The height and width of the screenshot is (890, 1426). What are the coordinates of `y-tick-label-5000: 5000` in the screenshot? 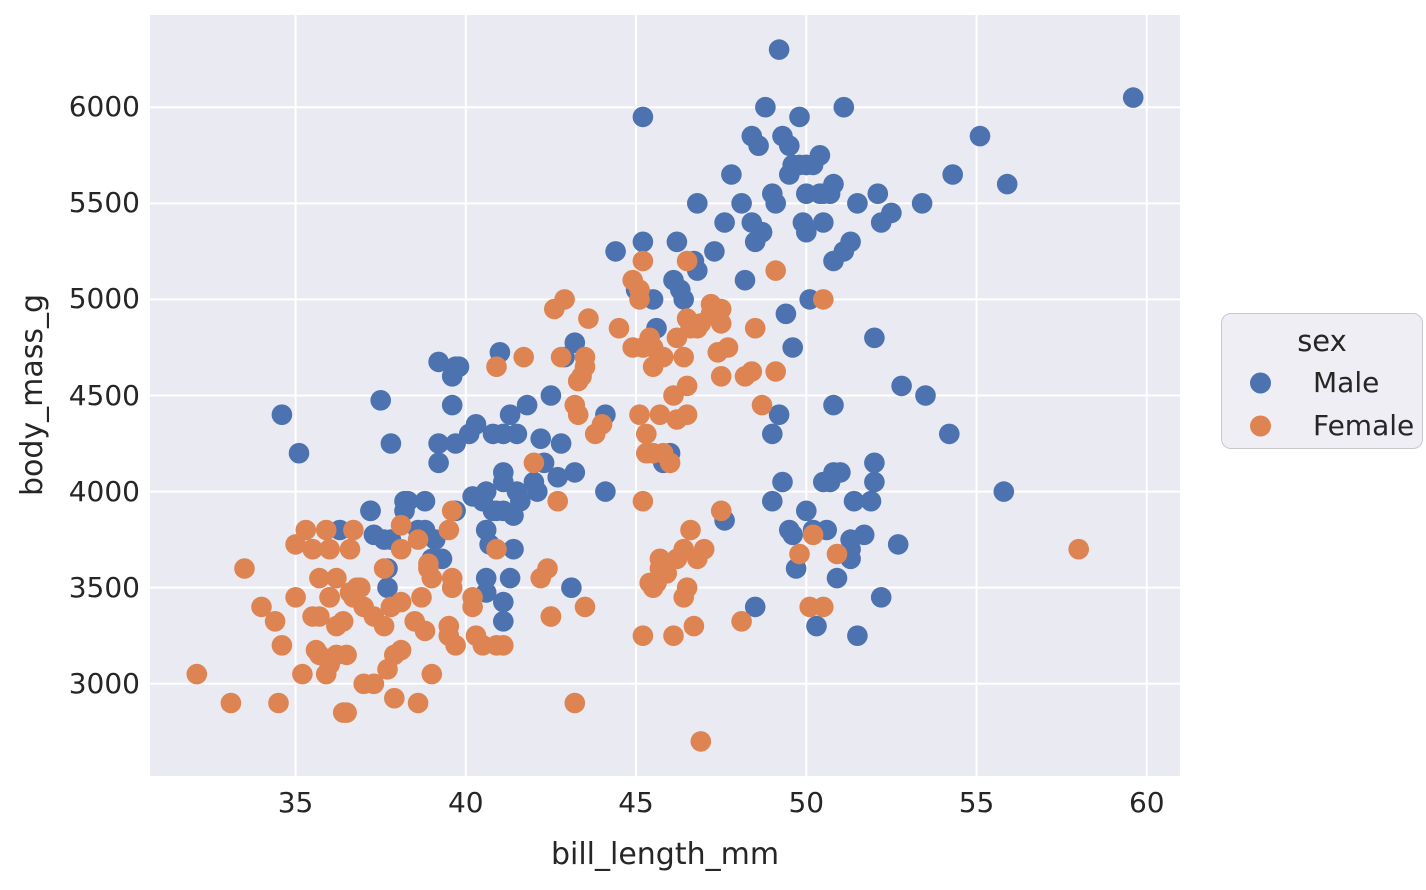 It's located at (104, 299).